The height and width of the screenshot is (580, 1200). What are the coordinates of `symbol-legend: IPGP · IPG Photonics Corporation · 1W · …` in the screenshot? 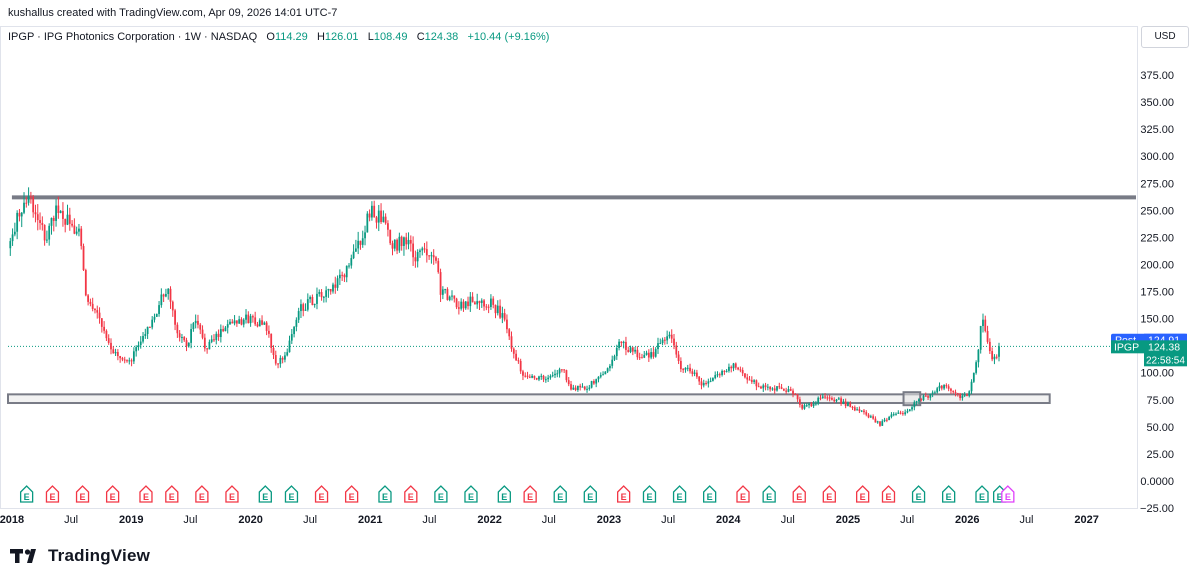 It's located at (278, 37).